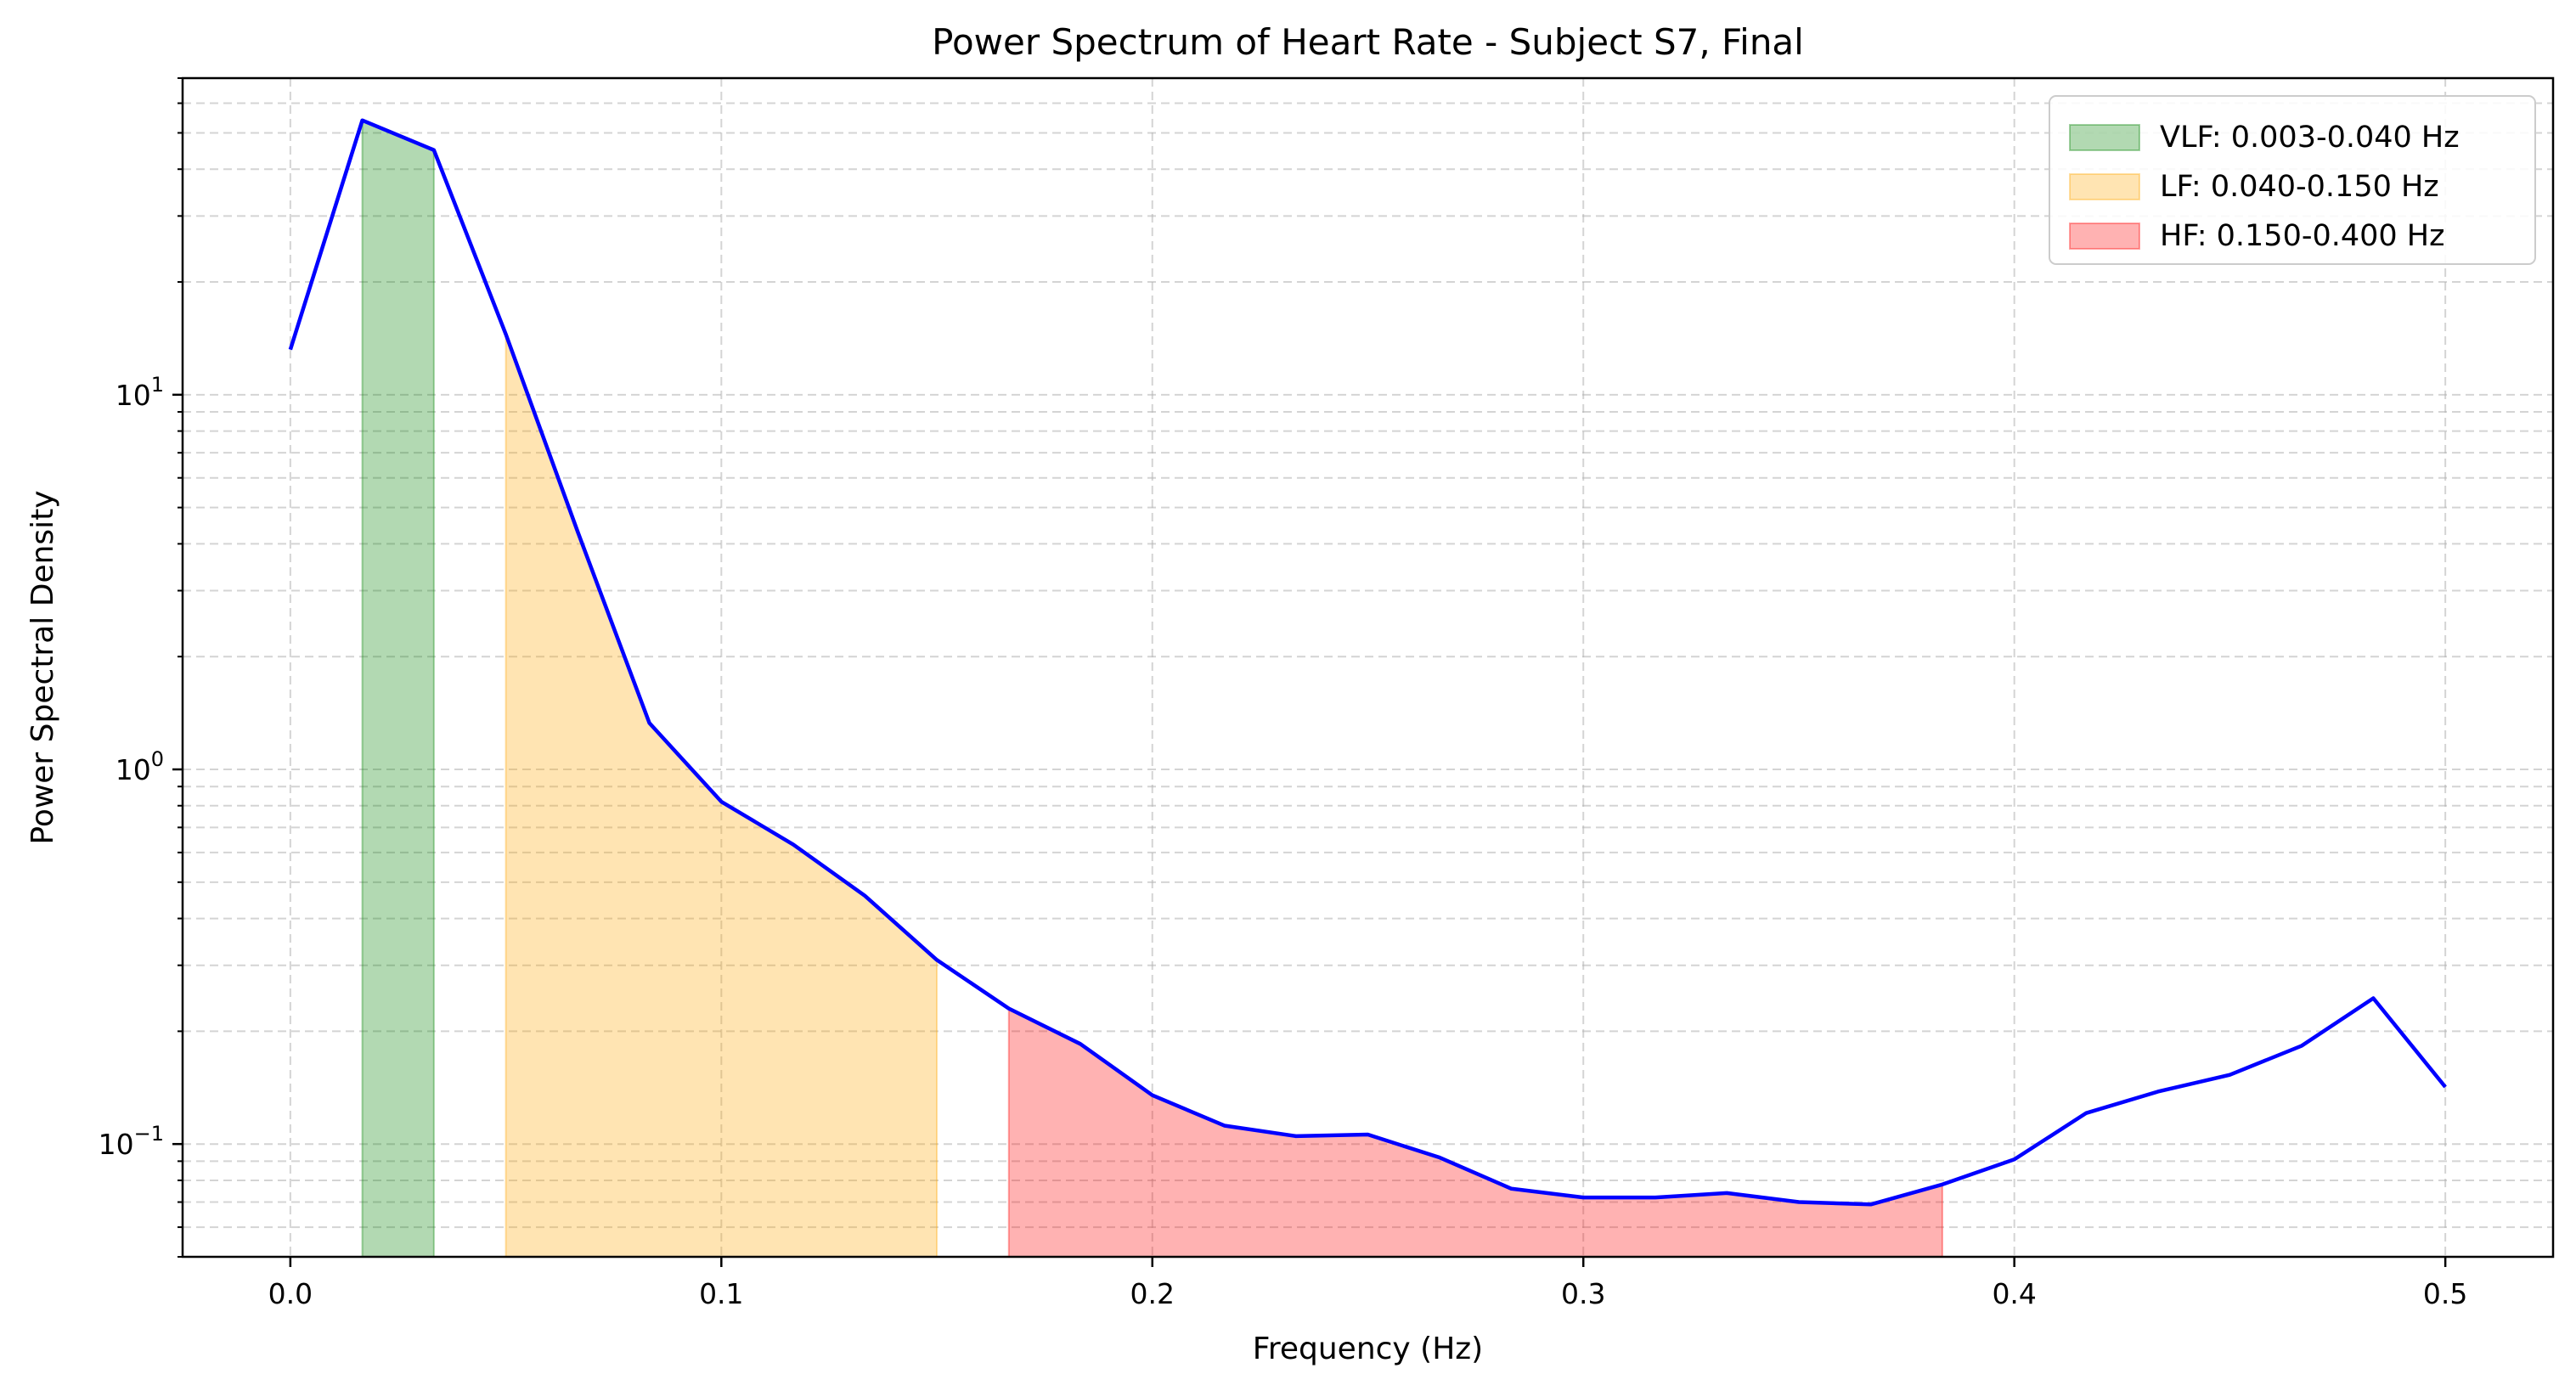  Describe the element at coordinates (2299, 187) in the screenshot. I see `legend-label-1: LF: 0.040-0.150 Hz` at that location.